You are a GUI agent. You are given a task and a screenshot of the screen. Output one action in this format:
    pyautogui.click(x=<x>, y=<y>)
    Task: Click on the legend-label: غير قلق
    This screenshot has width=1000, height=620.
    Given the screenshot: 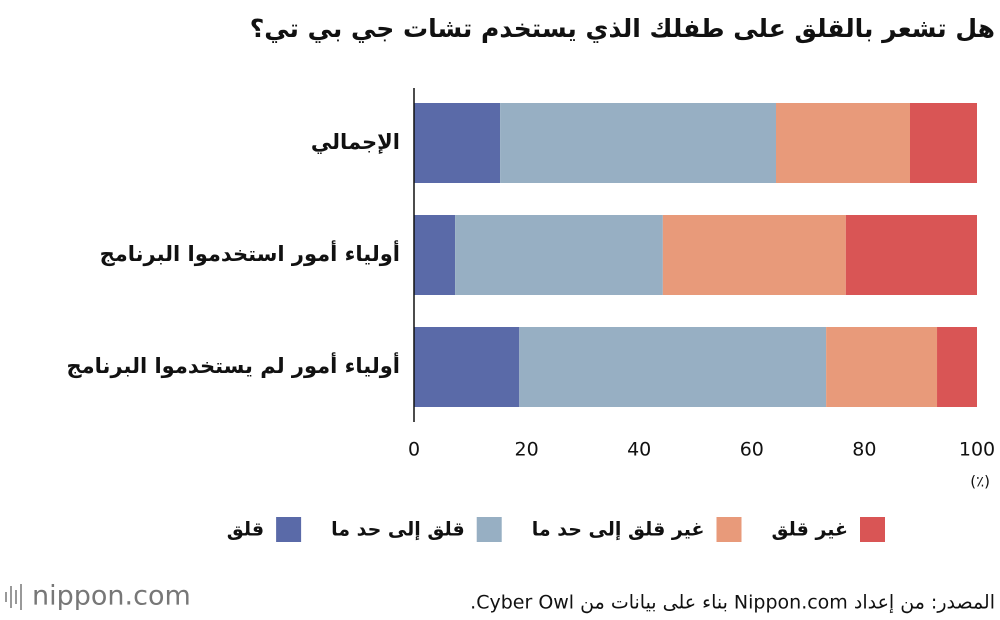 What is the action you would take?
    pyautogui.click(x=810, y=530)
    